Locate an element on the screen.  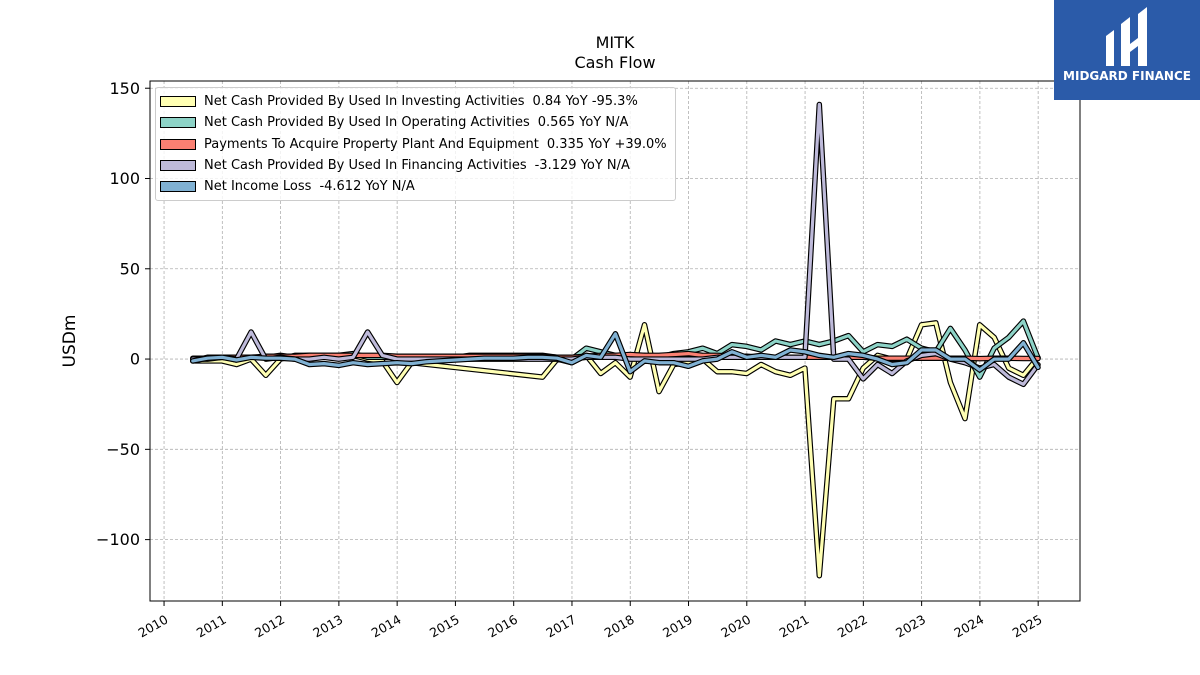
y-tick-label: −100 is located at coordinates (118, 539).